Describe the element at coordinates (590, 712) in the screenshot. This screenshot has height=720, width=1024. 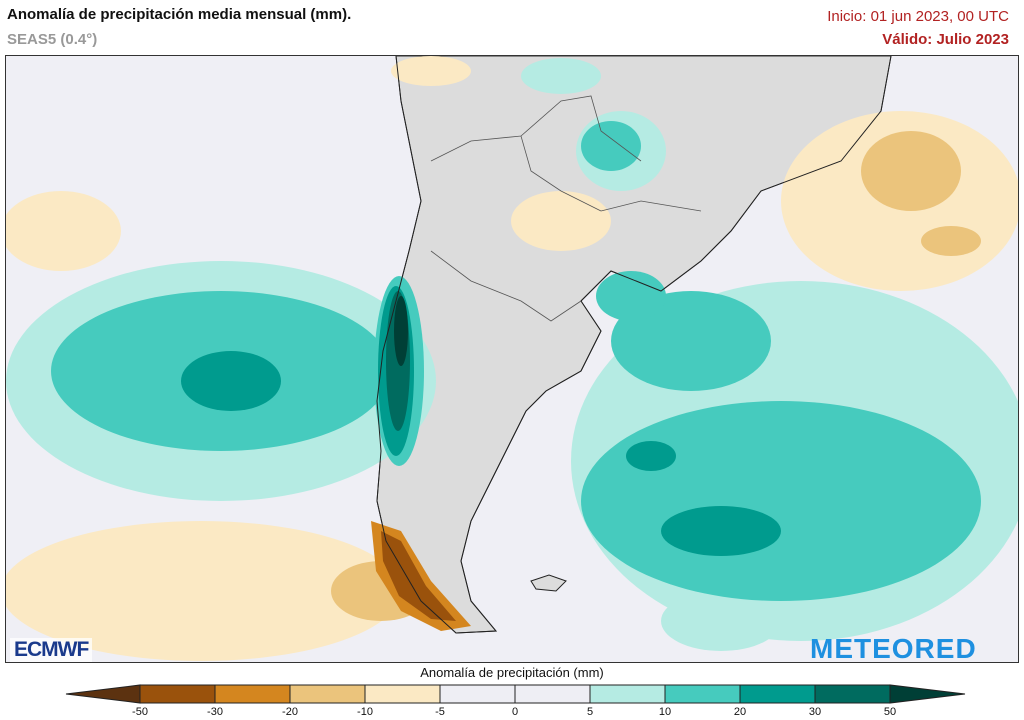
I see `colorbar-tick-label: 5` at that location.